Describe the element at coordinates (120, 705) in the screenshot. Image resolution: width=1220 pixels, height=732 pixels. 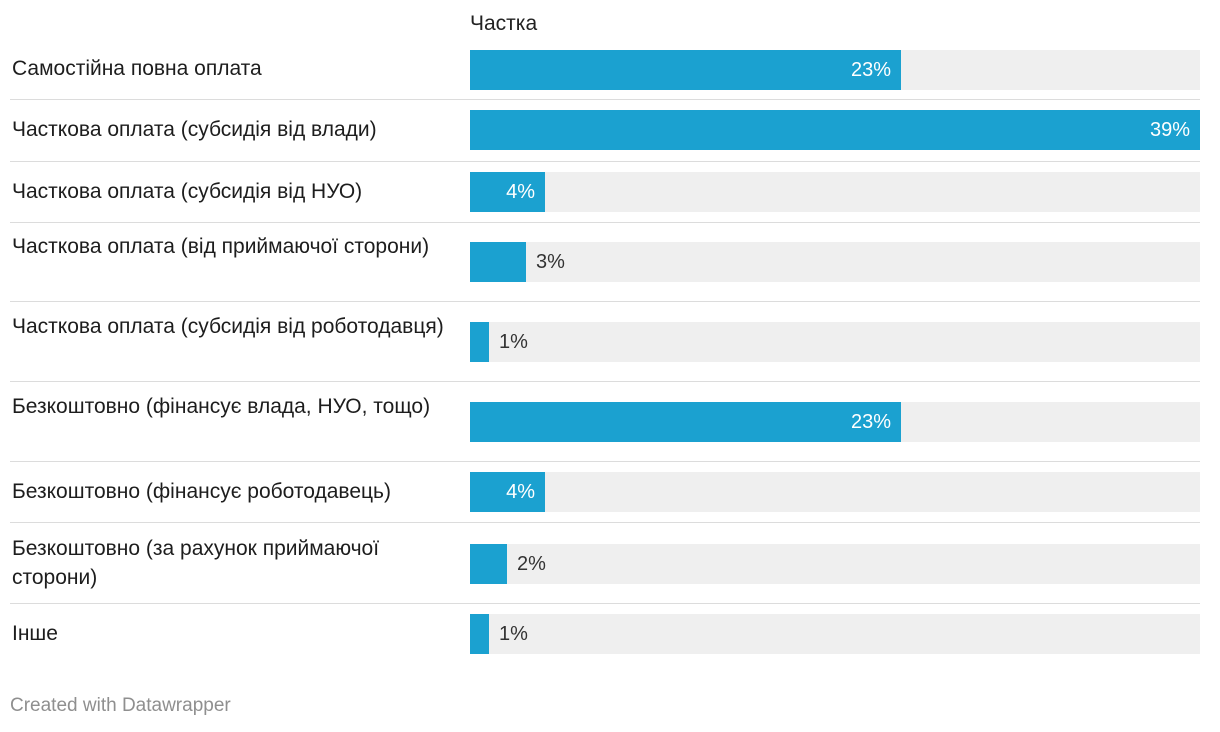
I see `footer-credit: Created with Datawrapper` at that location.